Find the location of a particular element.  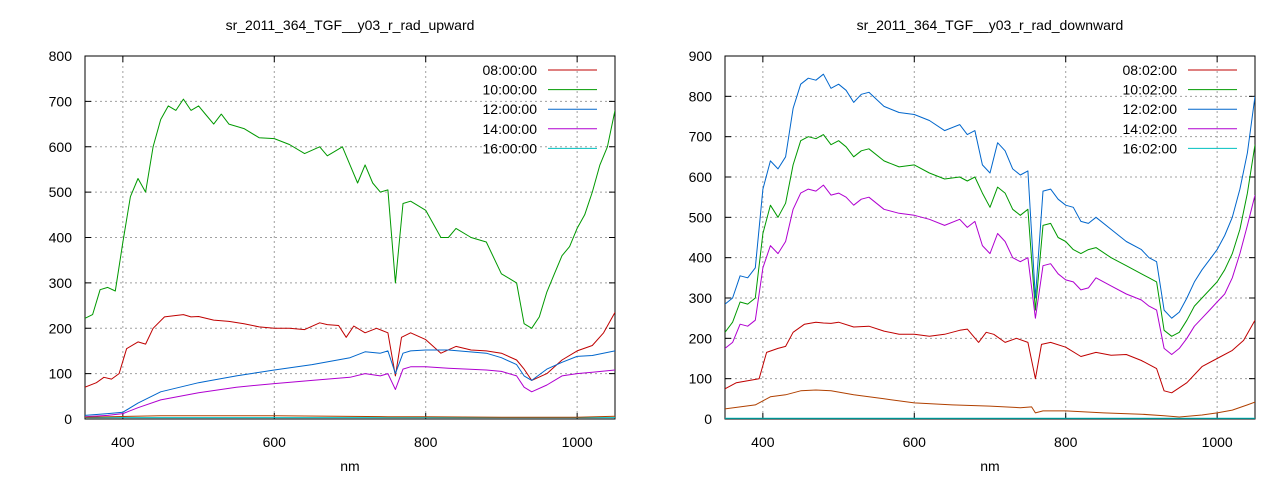

legend-label: 14:02:00 is located at coordinates (1150, 129).